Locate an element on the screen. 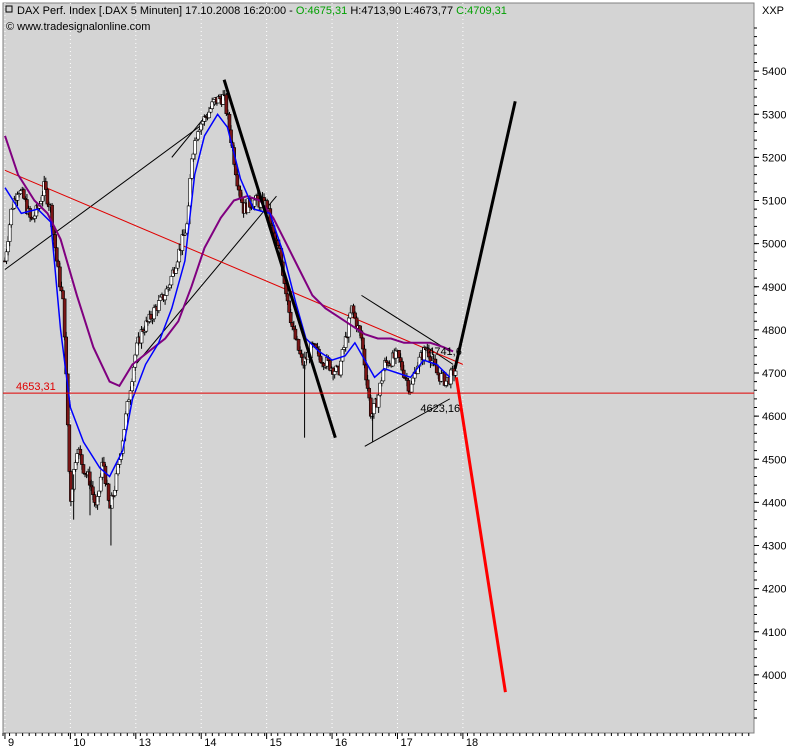 This screenshot has width=800, height=750. projection-down-line is located at coordinates (480, 535).